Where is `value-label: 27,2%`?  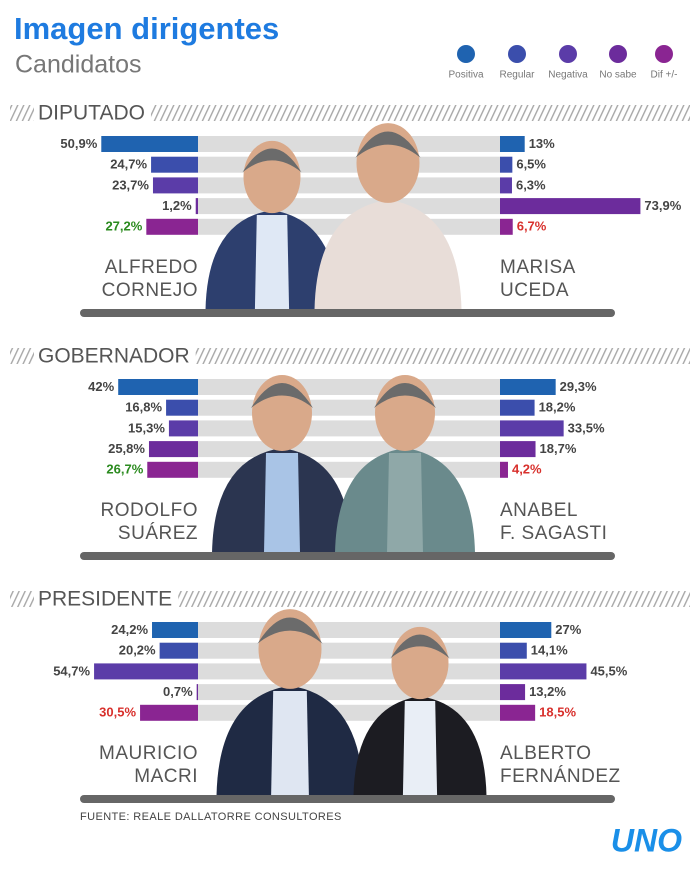 value-label: 27,2% is located at coordinates (123, 226).